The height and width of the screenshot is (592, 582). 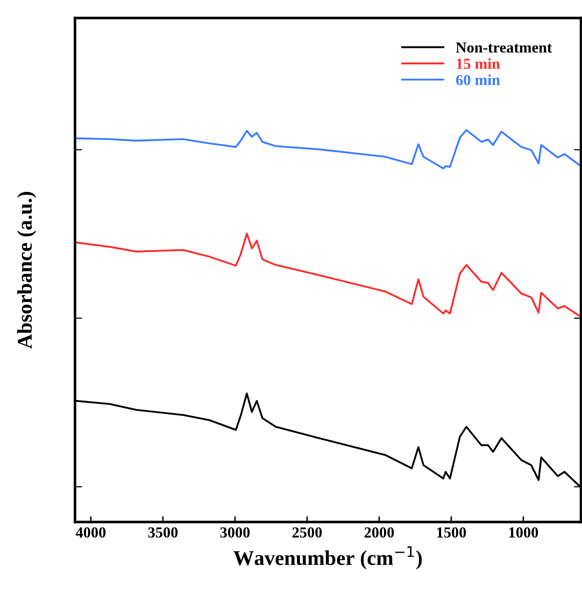 What do you see at coordinates (504, 47) in the screenshot?
I see `legend-label: Non-treatment` at bounding box center [504, 47].